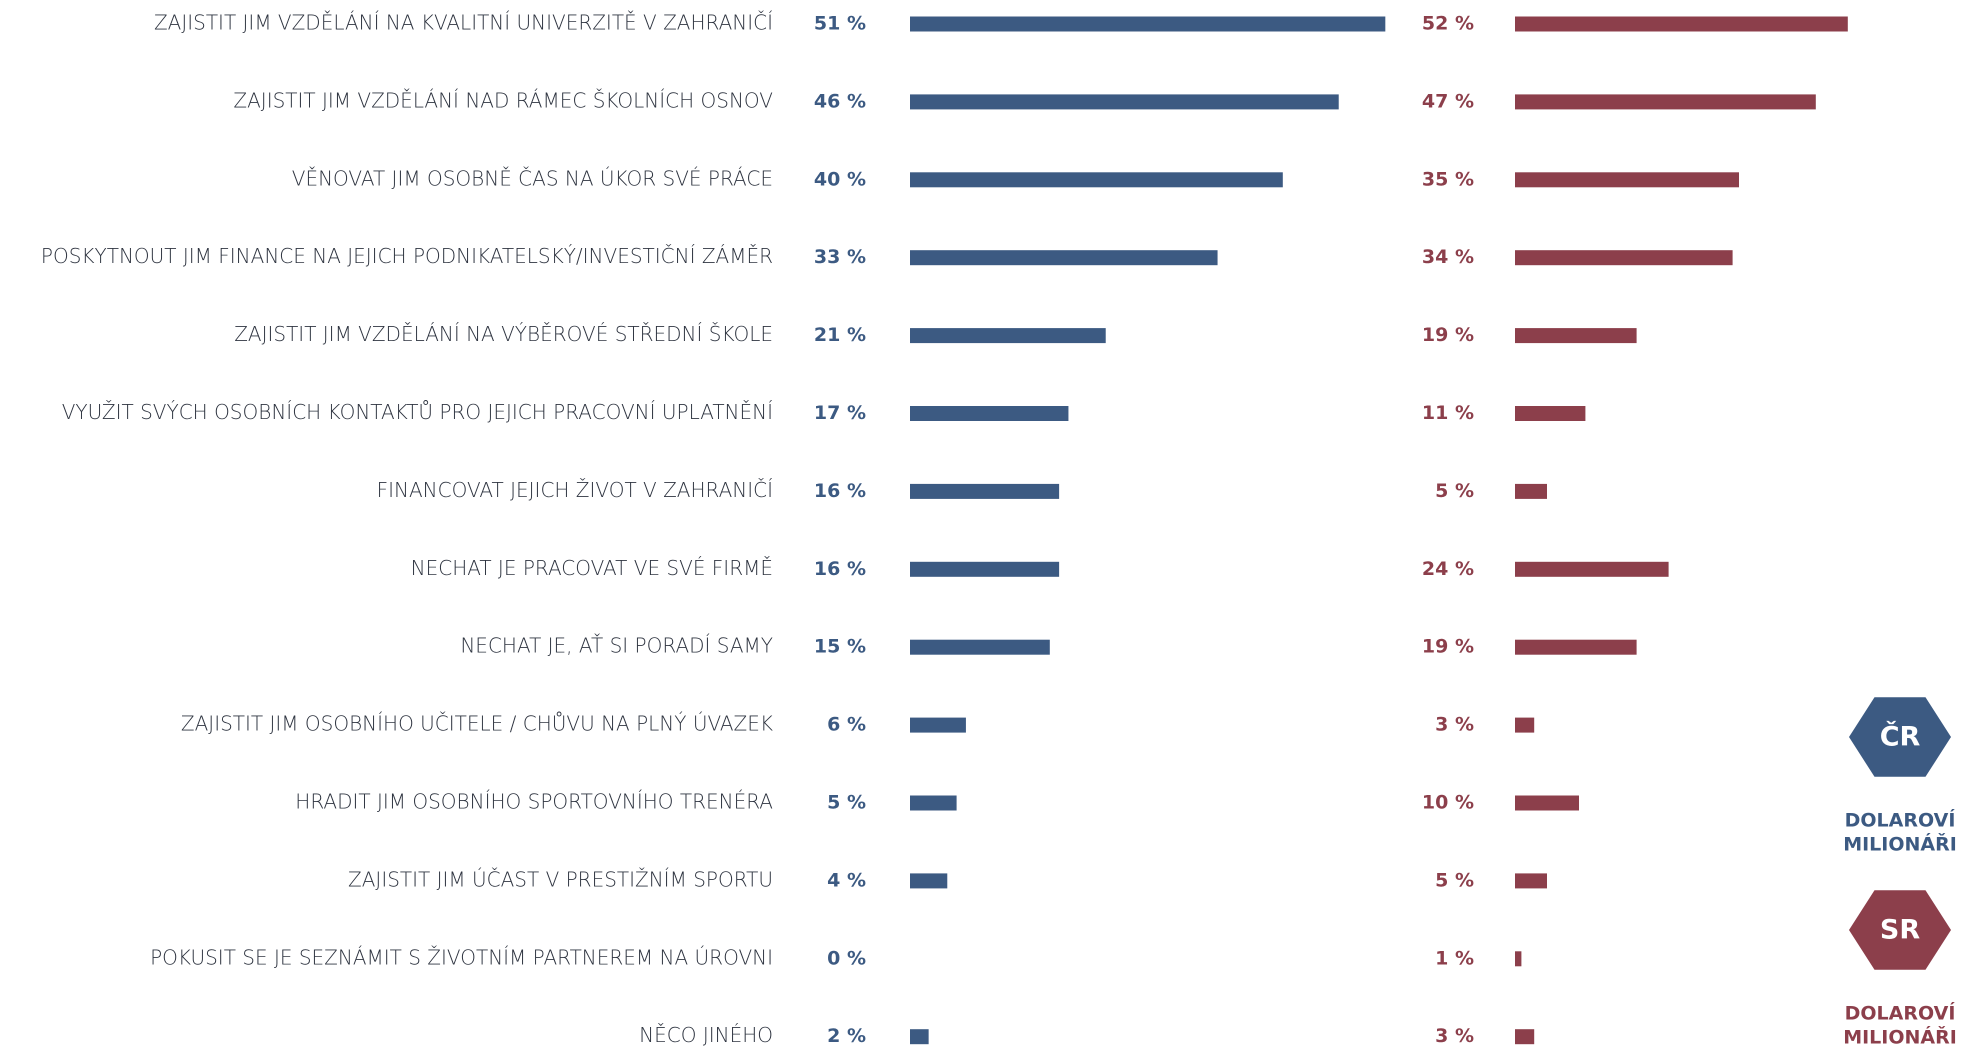  I want to click on category-label: NECHAT JE PRACOVAT VE SVÉ FIRMĚ, so click(592, 568).